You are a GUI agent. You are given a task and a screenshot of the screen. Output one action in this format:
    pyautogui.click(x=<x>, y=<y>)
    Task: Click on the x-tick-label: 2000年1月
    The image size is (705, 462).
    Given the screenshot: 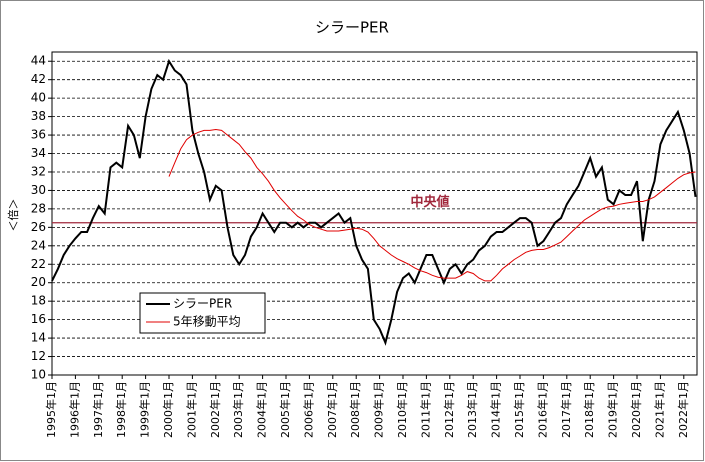 What is the action you would take?
    pyautogui.click(x=168, y=409)
    